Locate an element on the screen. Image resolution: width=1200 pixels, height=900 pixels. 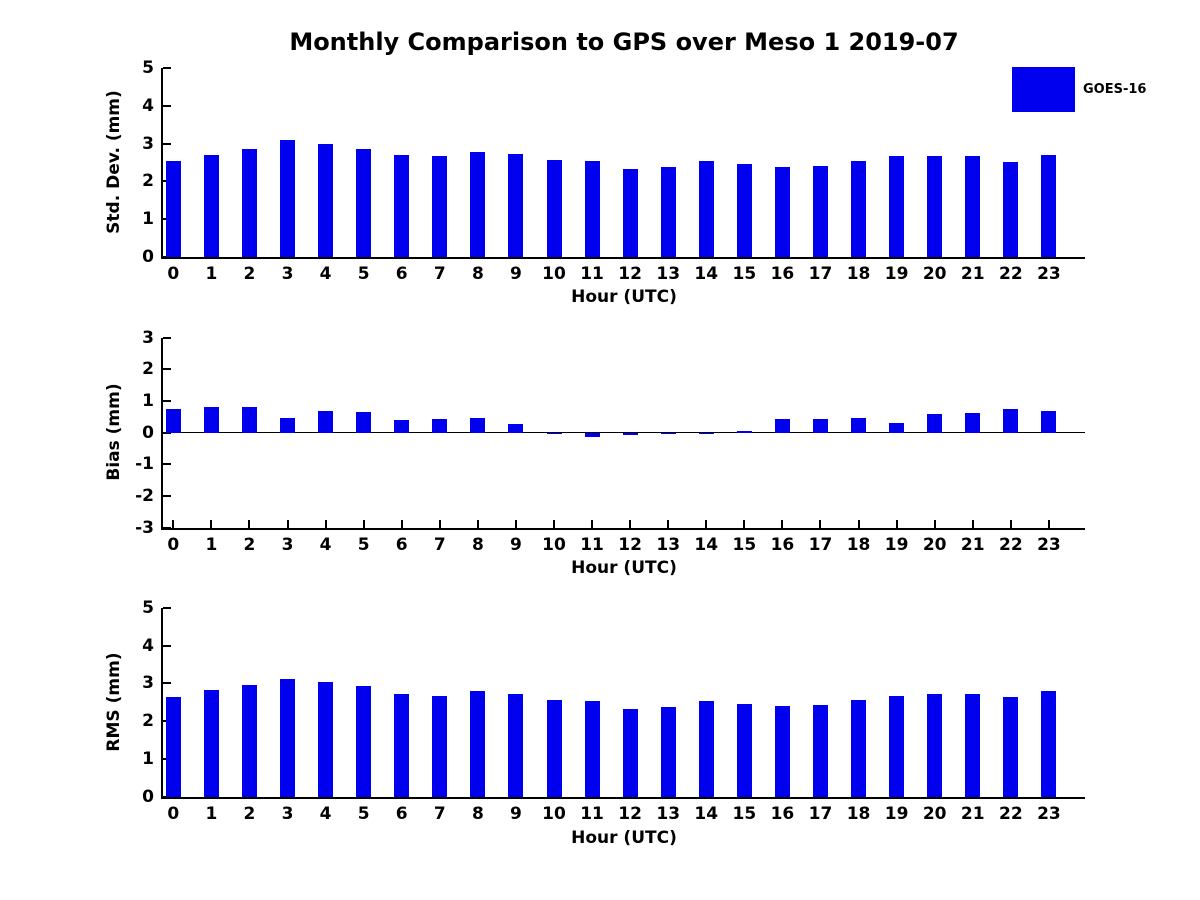
bar-bias-h23 is located at coordinates (1049, 421).